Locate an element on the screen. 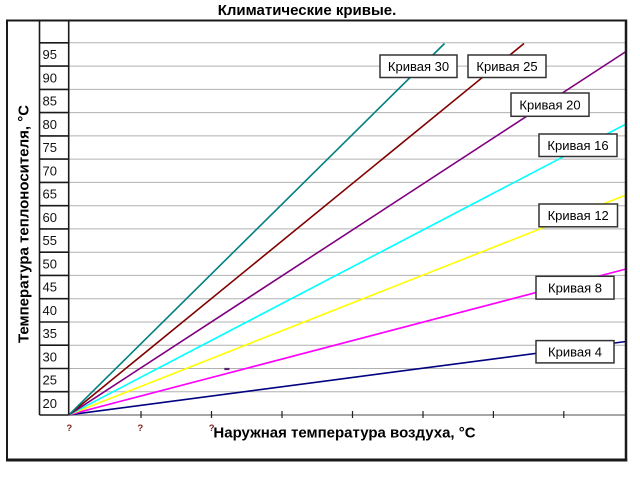 Image resolution: width=640 pixels, height=478 pixels. svg-text: 65 is located at coordinates (50, 194).